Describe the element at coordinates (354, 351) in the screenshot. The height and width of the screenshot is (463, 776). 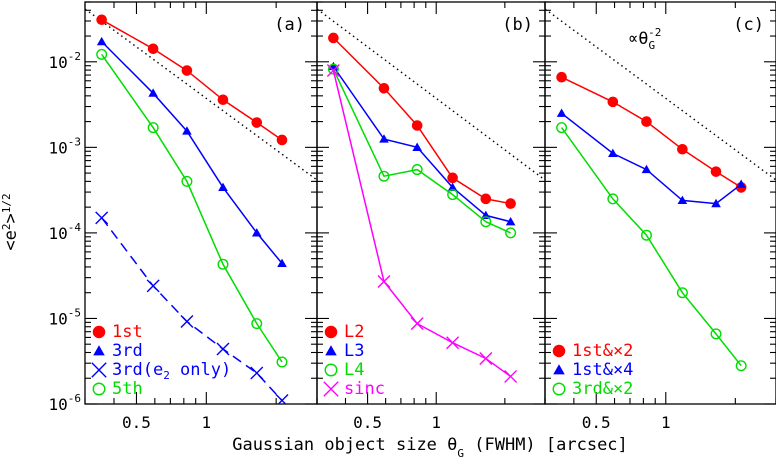
I see `legend-label: L3` at that location.